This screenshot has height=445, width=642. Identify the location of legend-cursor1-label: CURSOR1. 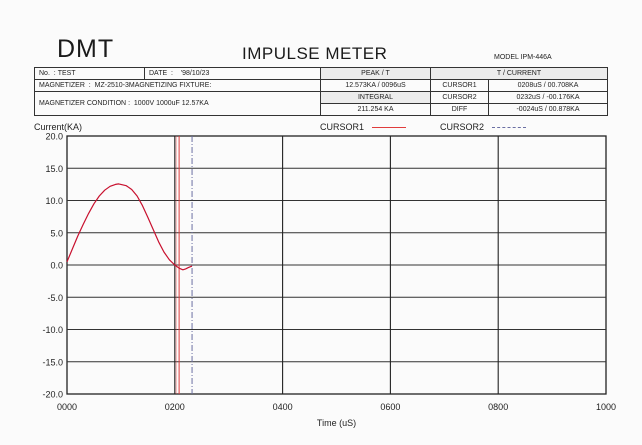
(342, 127).